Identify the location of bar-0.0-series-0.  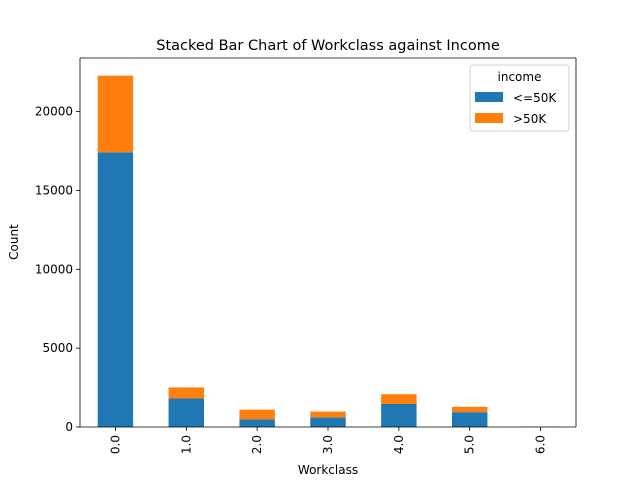
(115, 289).